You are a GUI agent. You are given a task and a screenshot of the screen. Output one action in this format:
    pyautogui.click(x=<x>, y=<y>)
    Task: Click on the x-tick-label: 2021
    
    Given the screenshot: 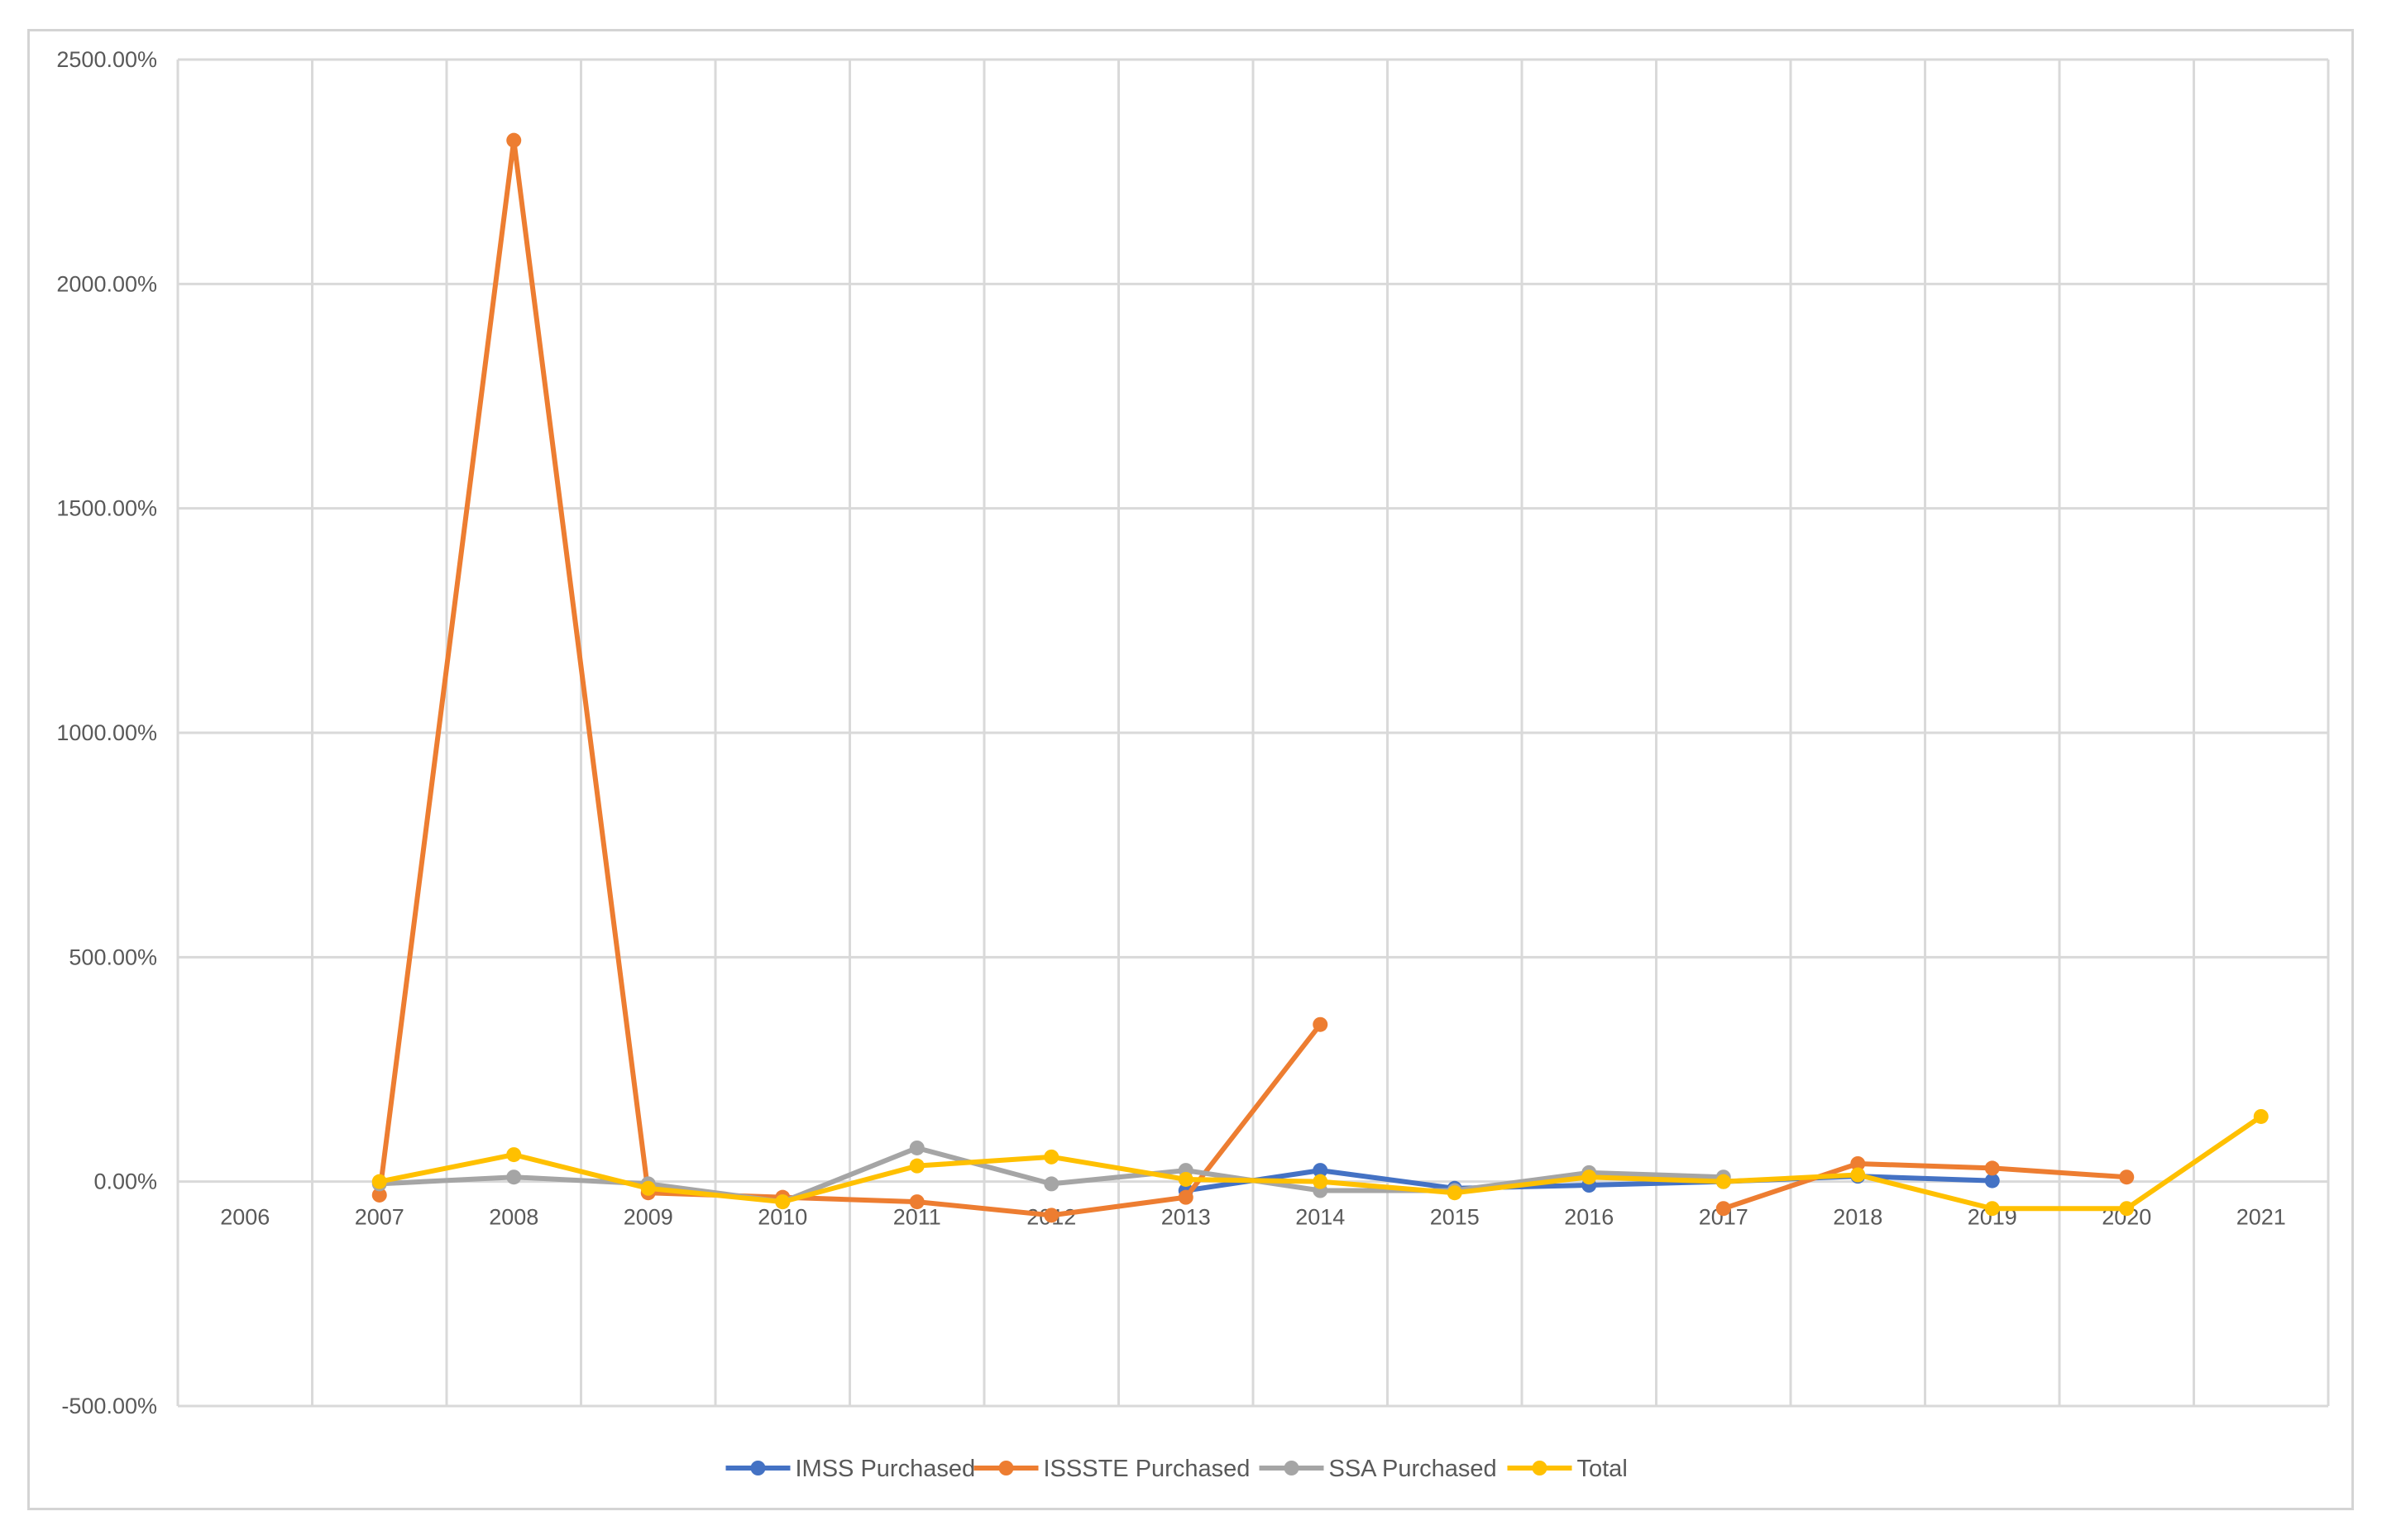 What is the action you would take?
    pyautogui.click(x=2261, y=1217)
    